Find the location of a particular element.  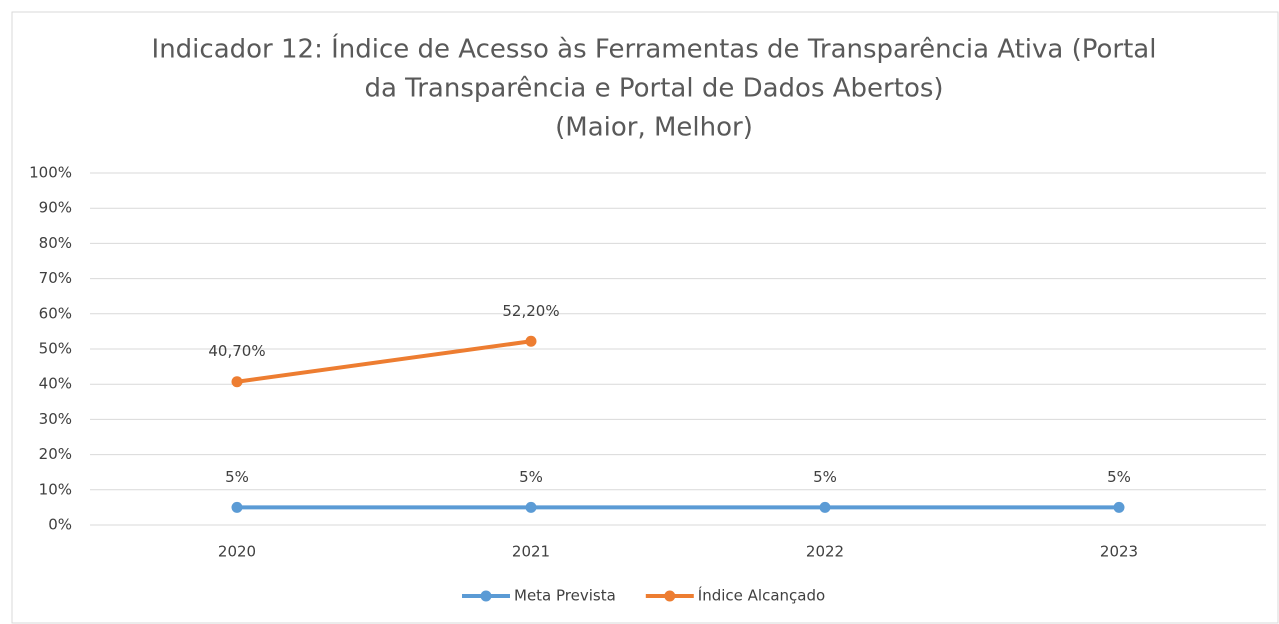

legend-label: Meta Prevista is located at coordinates (565, 596).